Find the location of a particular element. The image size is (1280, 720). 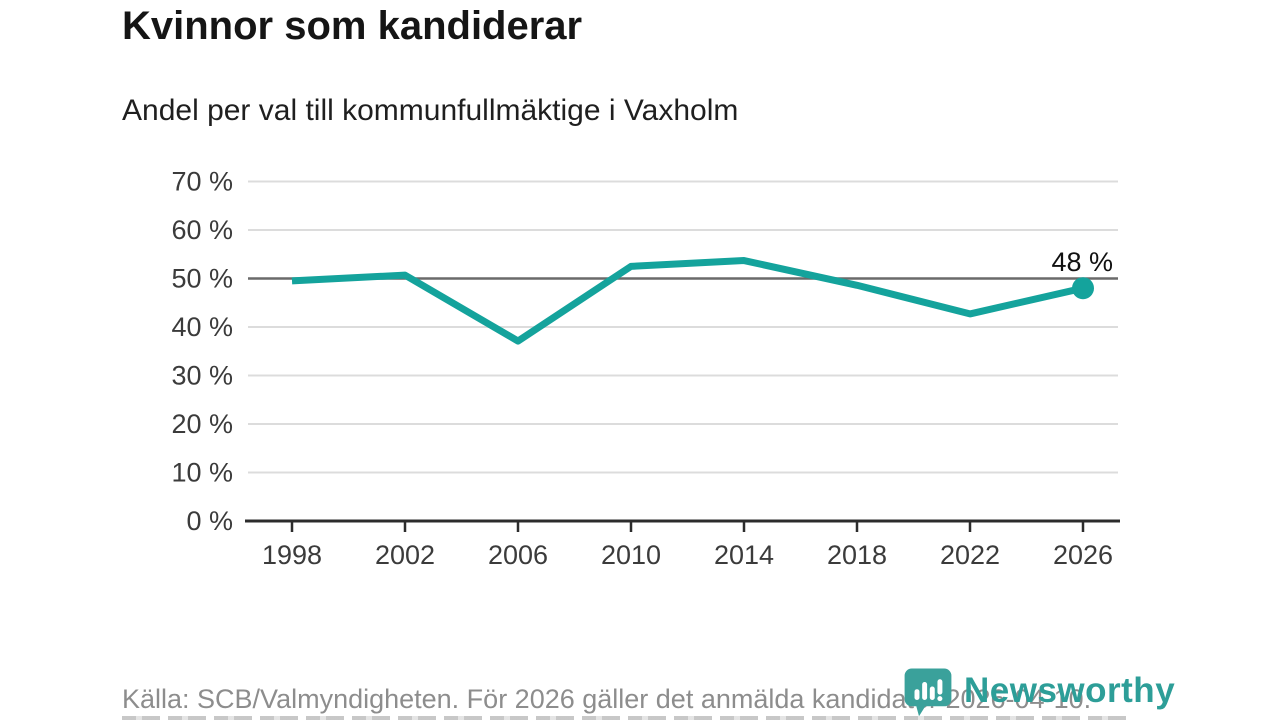

chart-title: Kvinnor som kandiderar is located at coordinates (352, 26).